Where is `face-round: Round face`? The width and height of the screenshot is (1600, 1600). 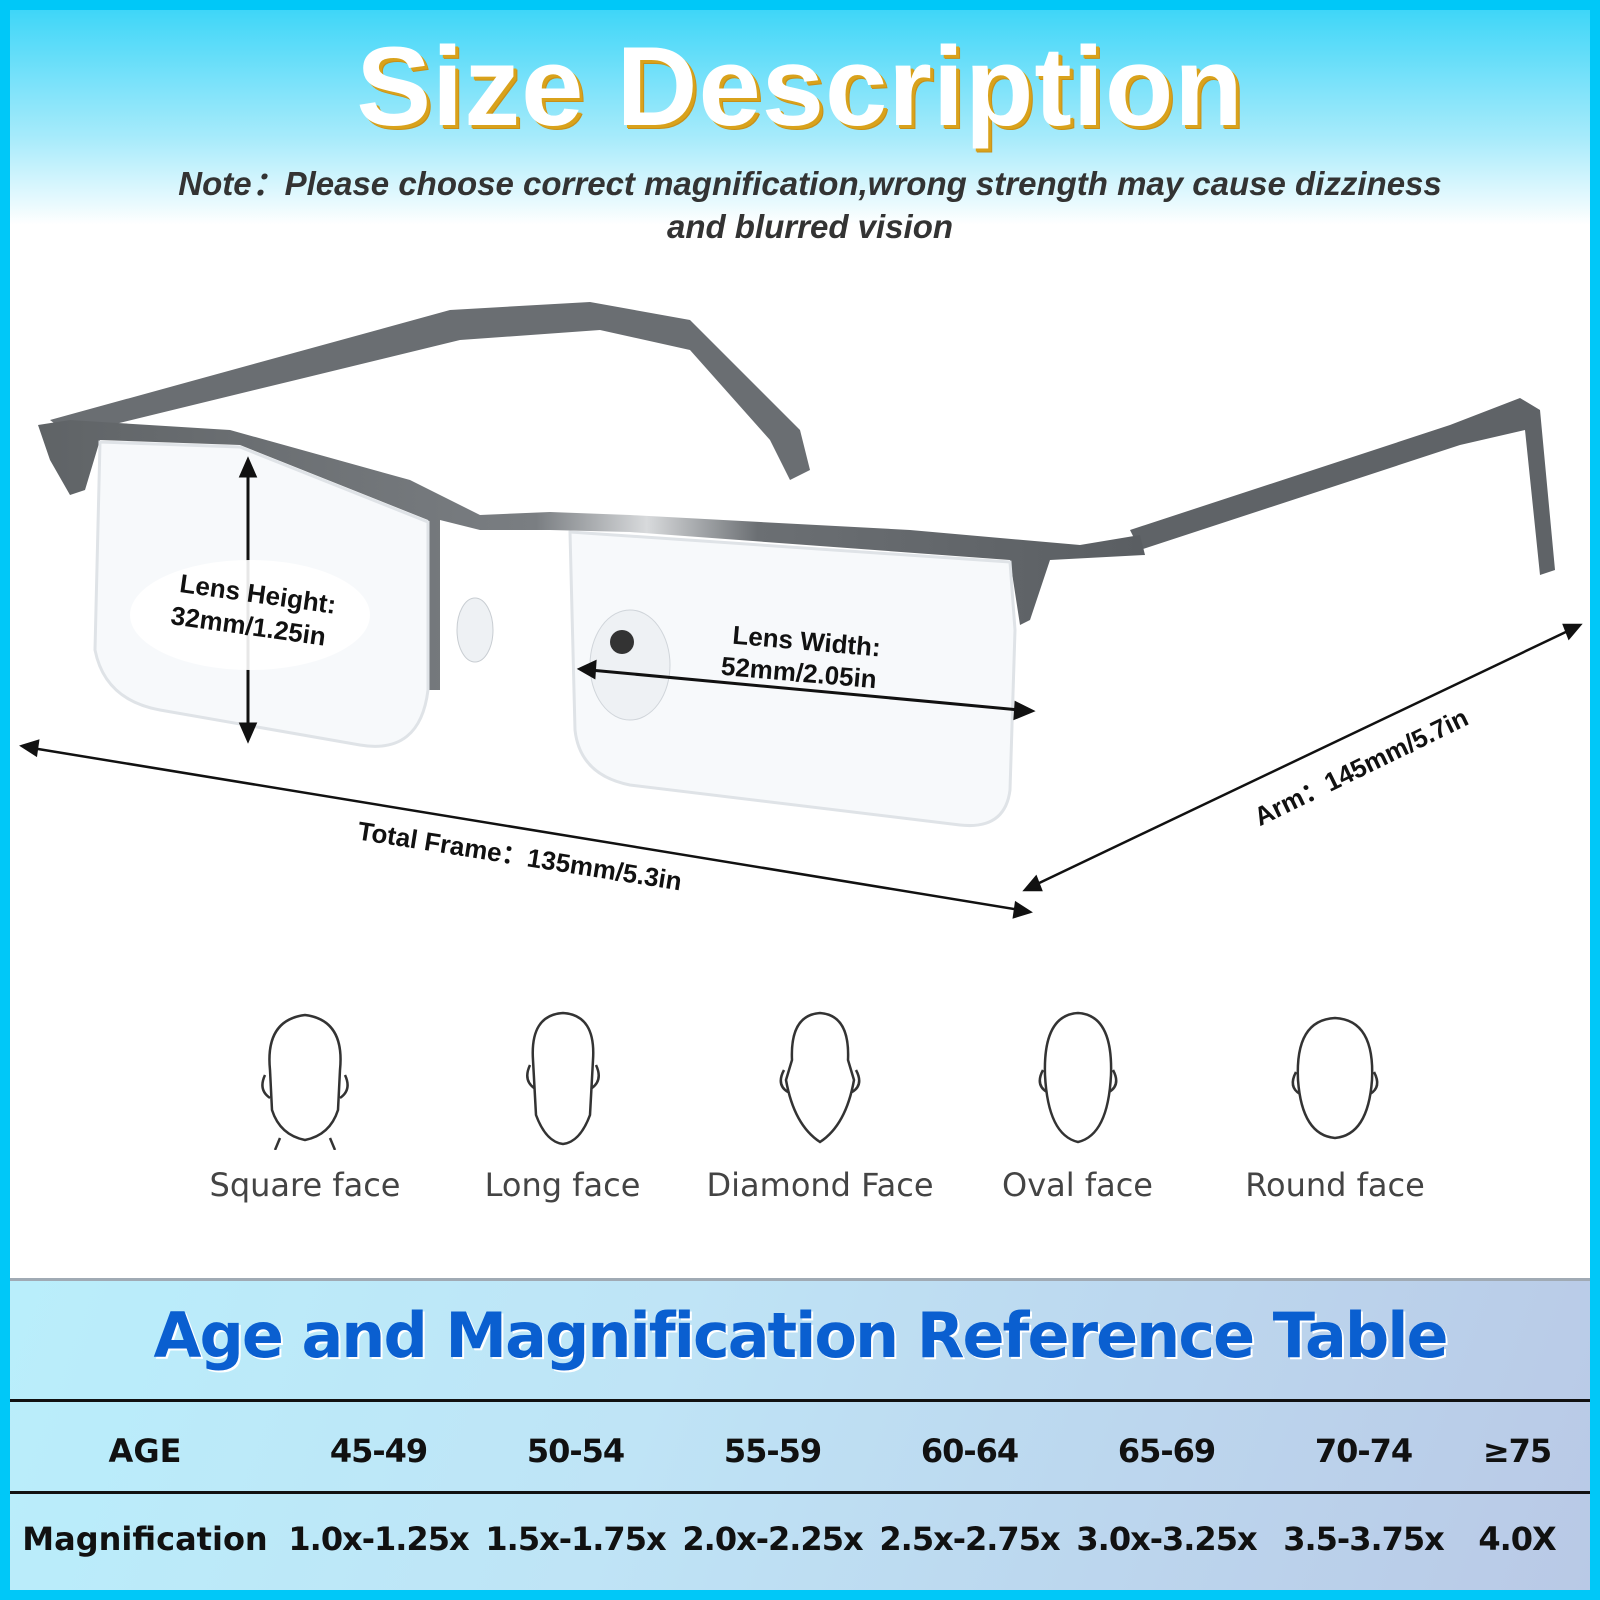
face-round: Round face is located at coordinates (1335, 1107).